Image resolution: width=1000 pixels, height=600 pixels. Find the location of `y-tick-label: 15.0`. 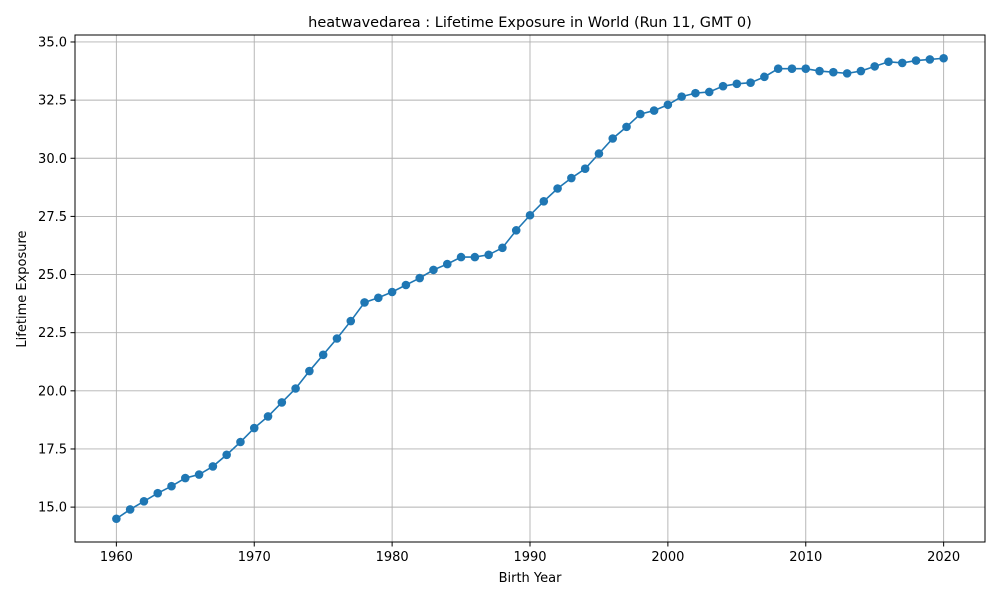

y-tick-label: 15.0 is located at coordinates (52, 508).